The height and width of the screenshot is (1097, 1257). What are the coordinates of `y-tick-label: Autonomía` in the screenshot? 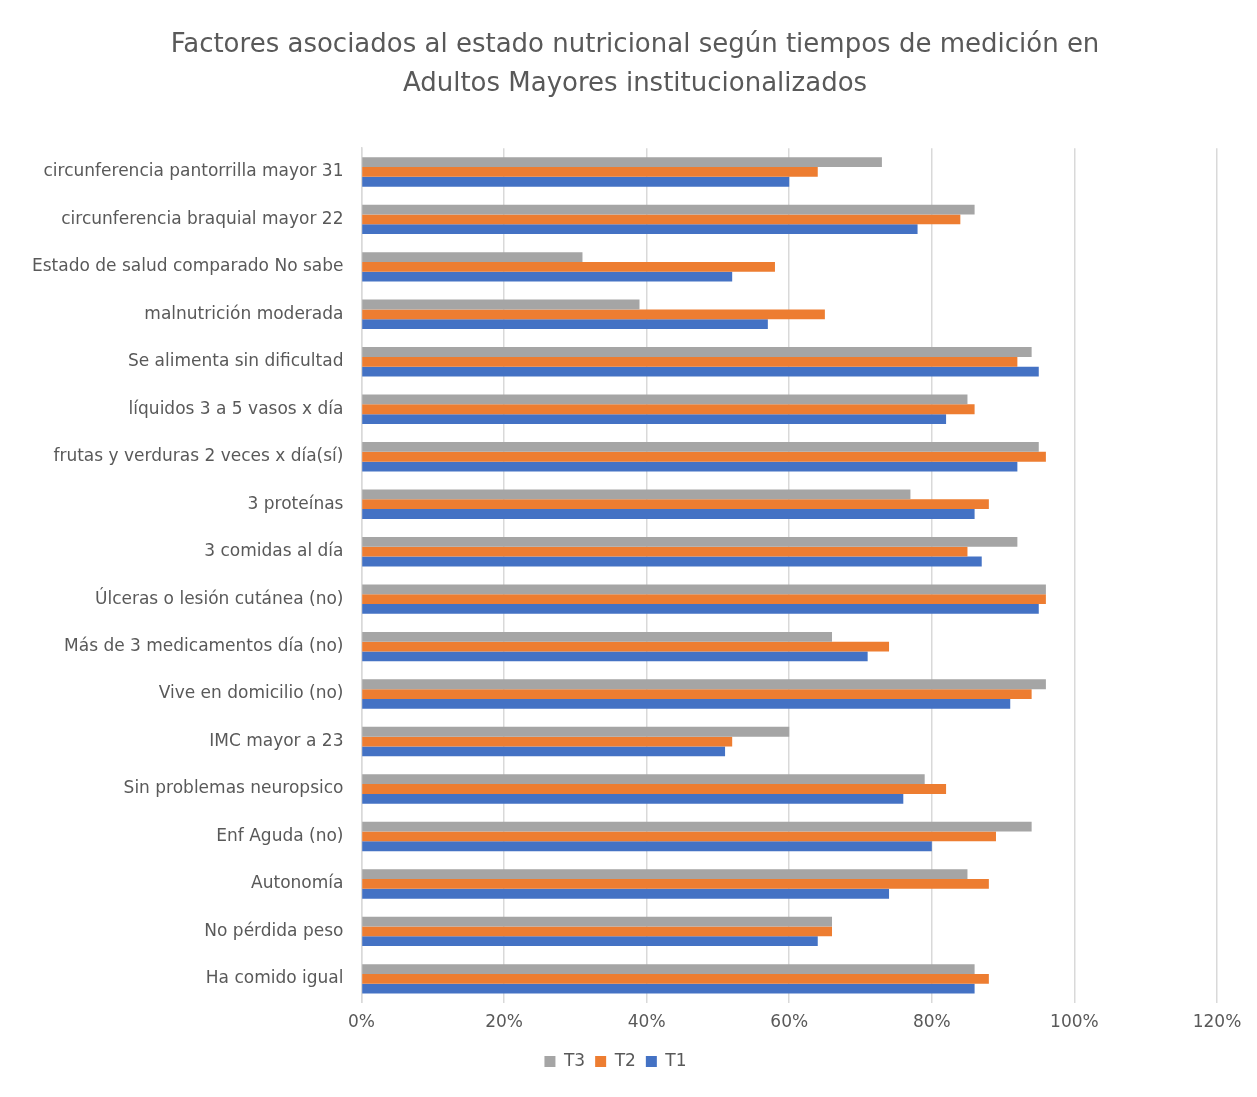 It's located at (297, 882).